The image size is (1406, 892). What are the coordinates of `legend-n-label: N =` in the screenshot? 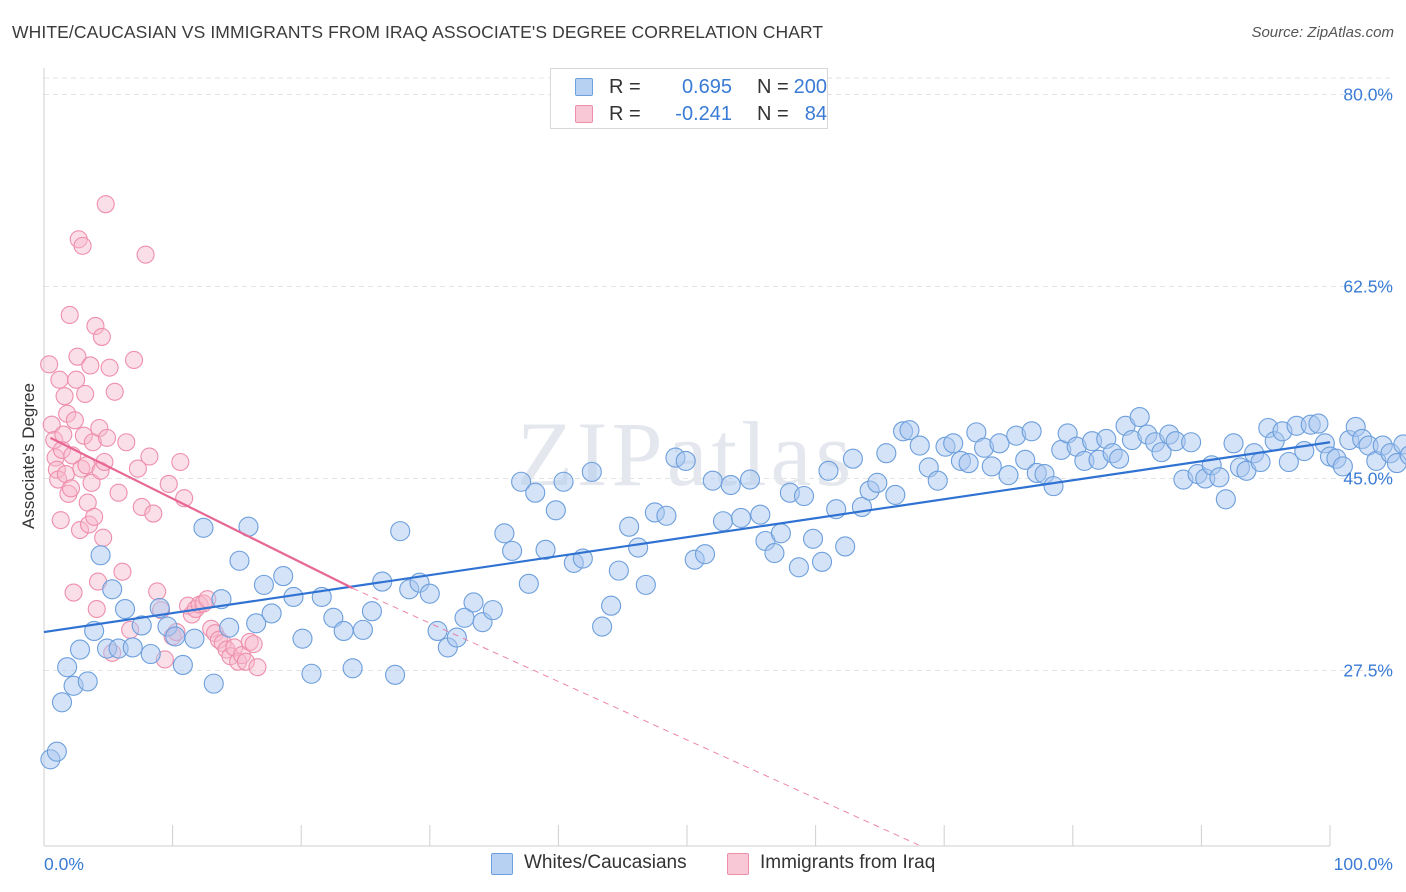 It's located at (773, 114).